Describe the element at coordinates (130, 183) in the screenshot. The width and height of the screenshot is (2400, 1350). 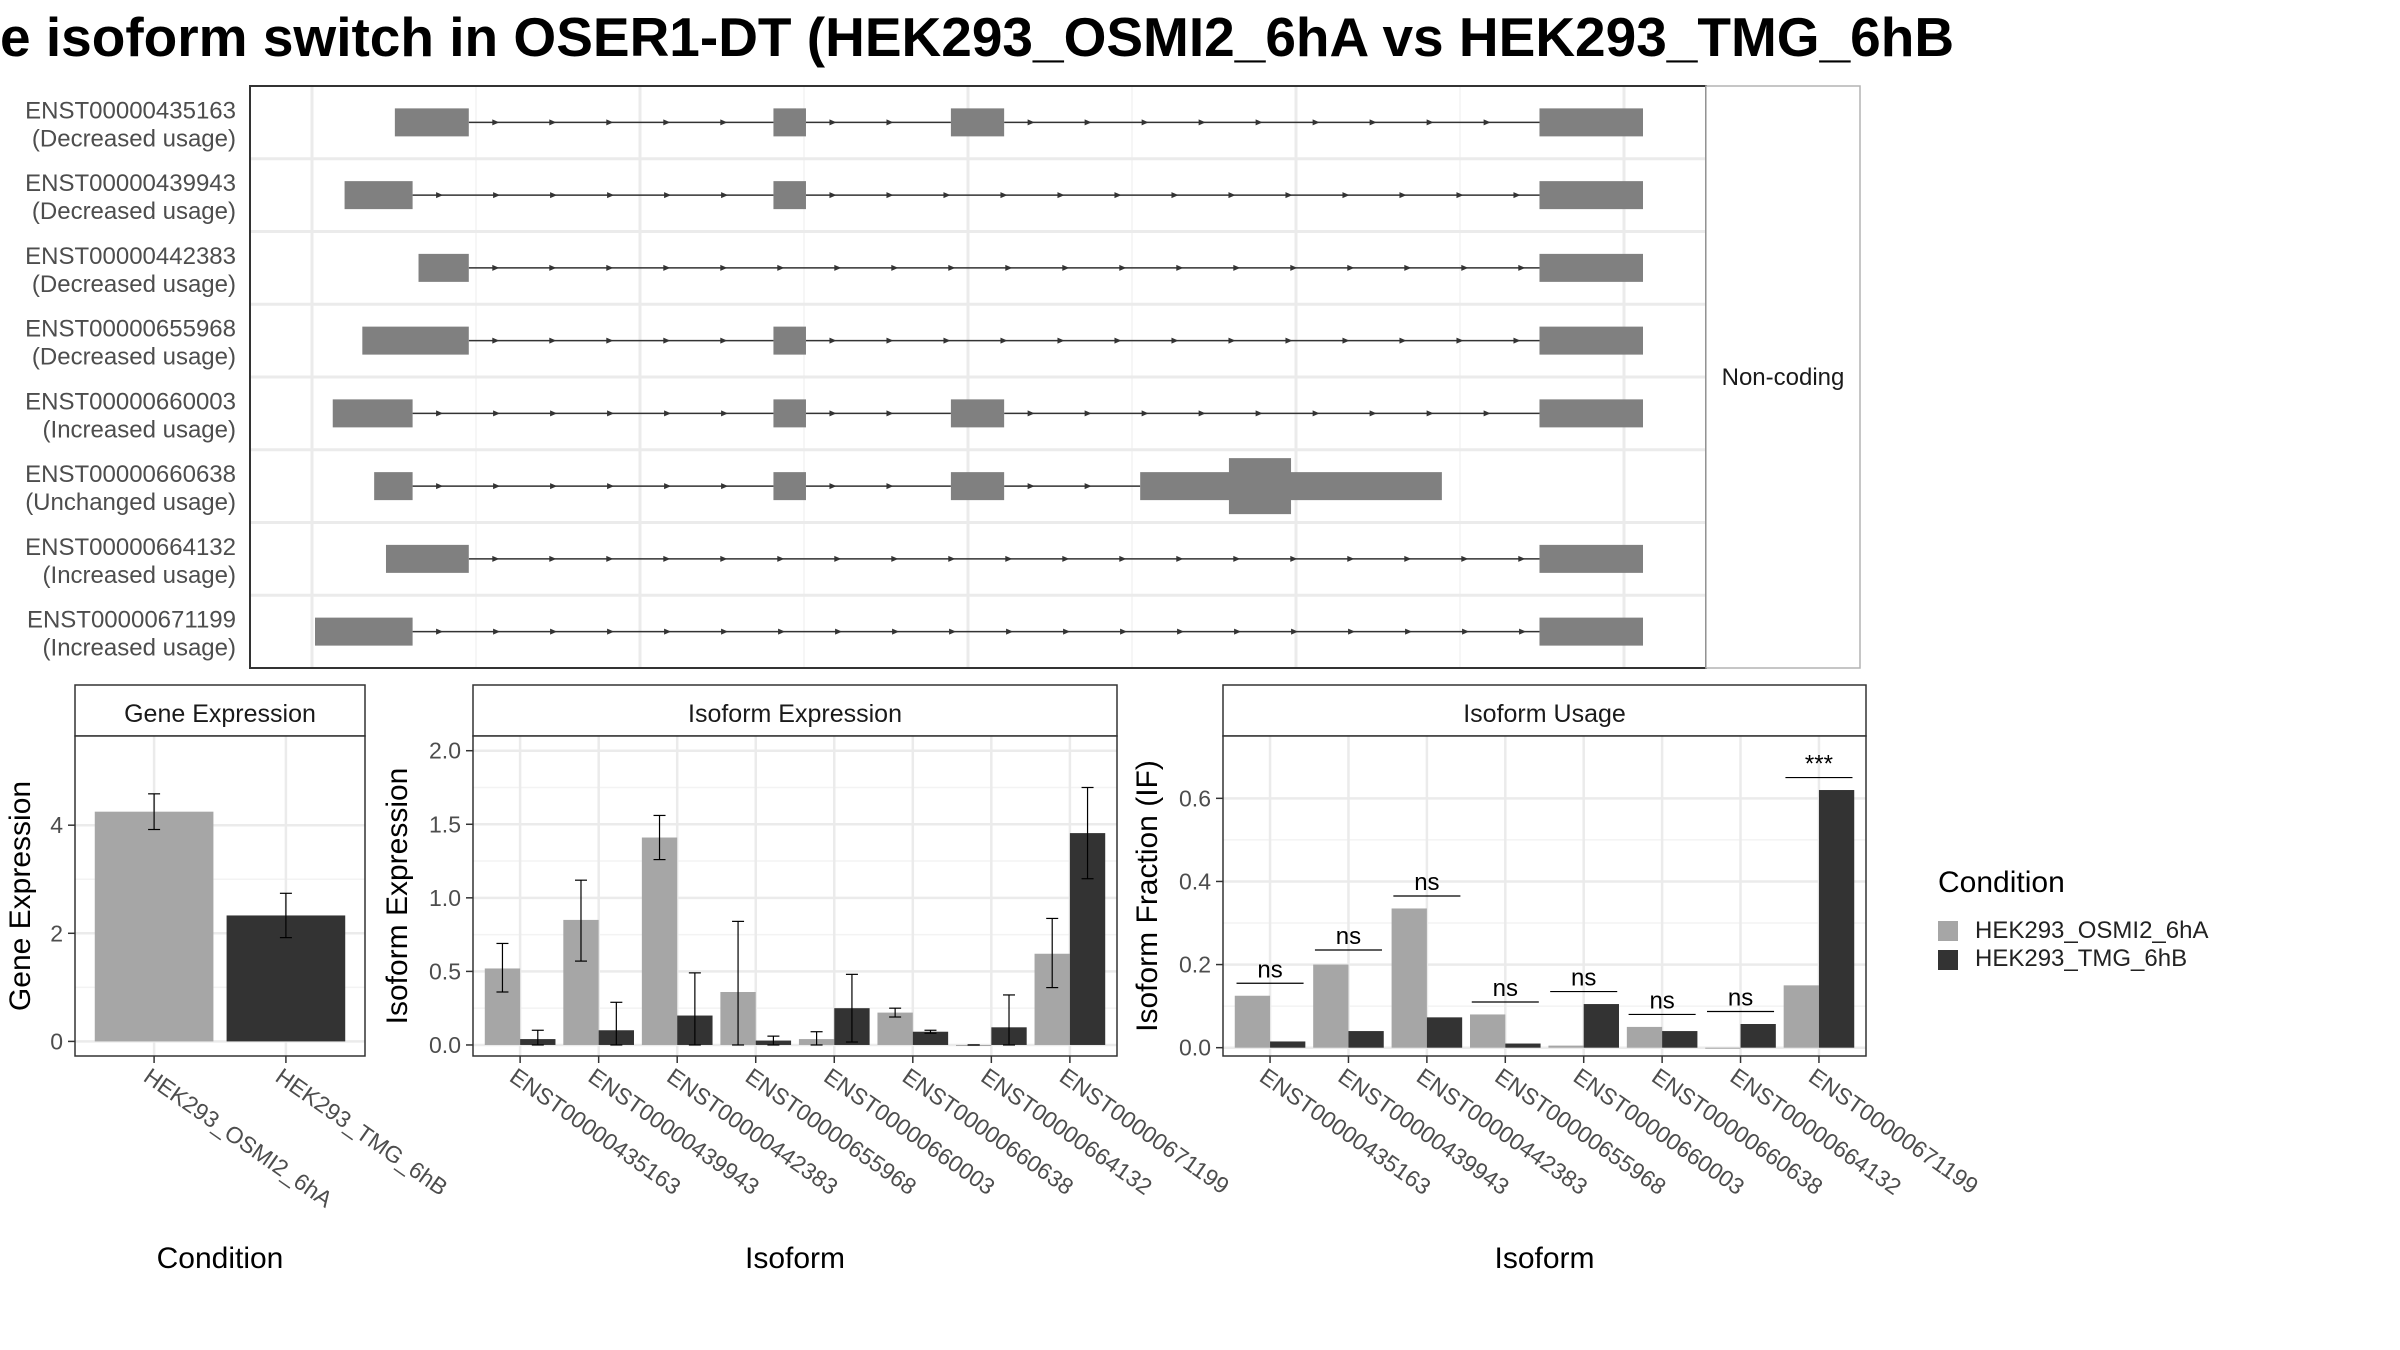
I see `isoform-row-label-id: ENST00000439943` at that location.